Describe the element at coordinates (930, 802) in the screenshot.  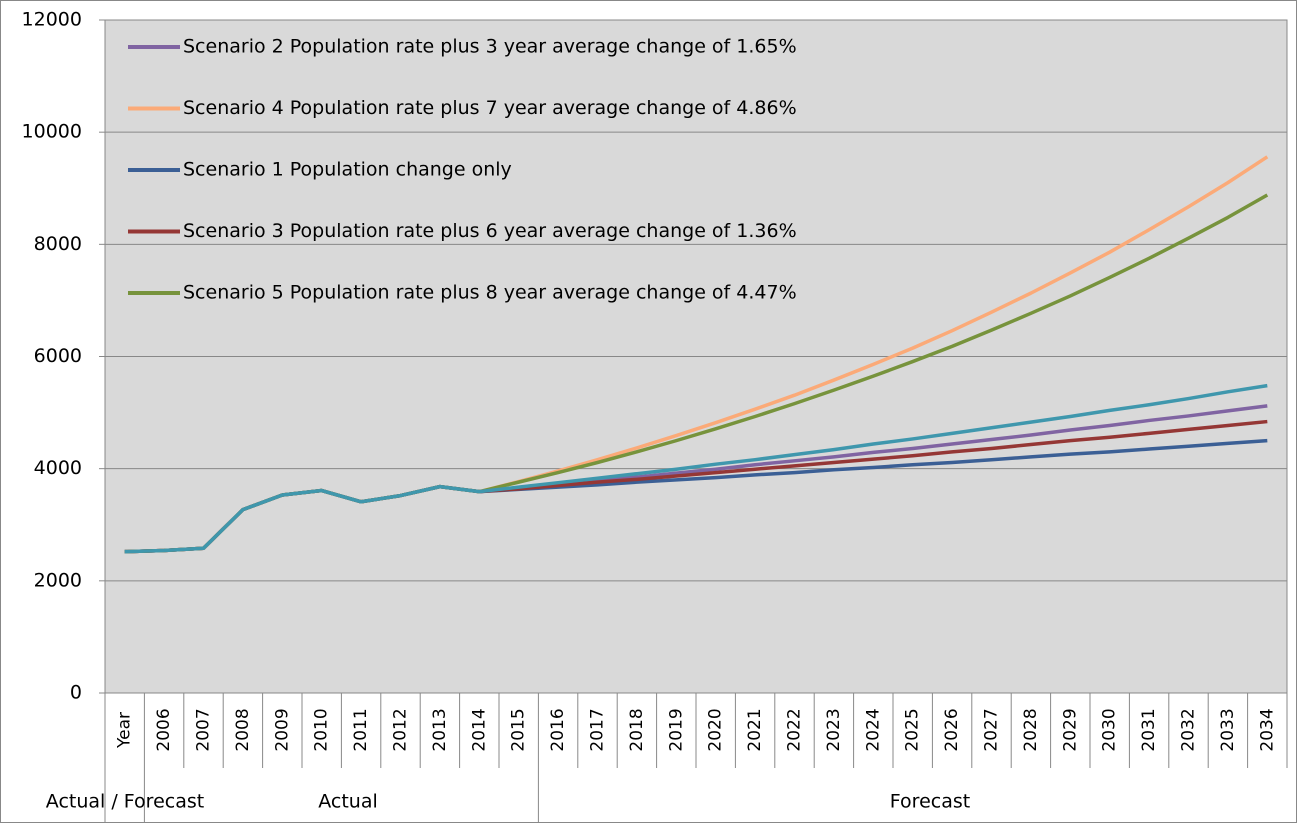
I see `group-label: Forecast` at that location.